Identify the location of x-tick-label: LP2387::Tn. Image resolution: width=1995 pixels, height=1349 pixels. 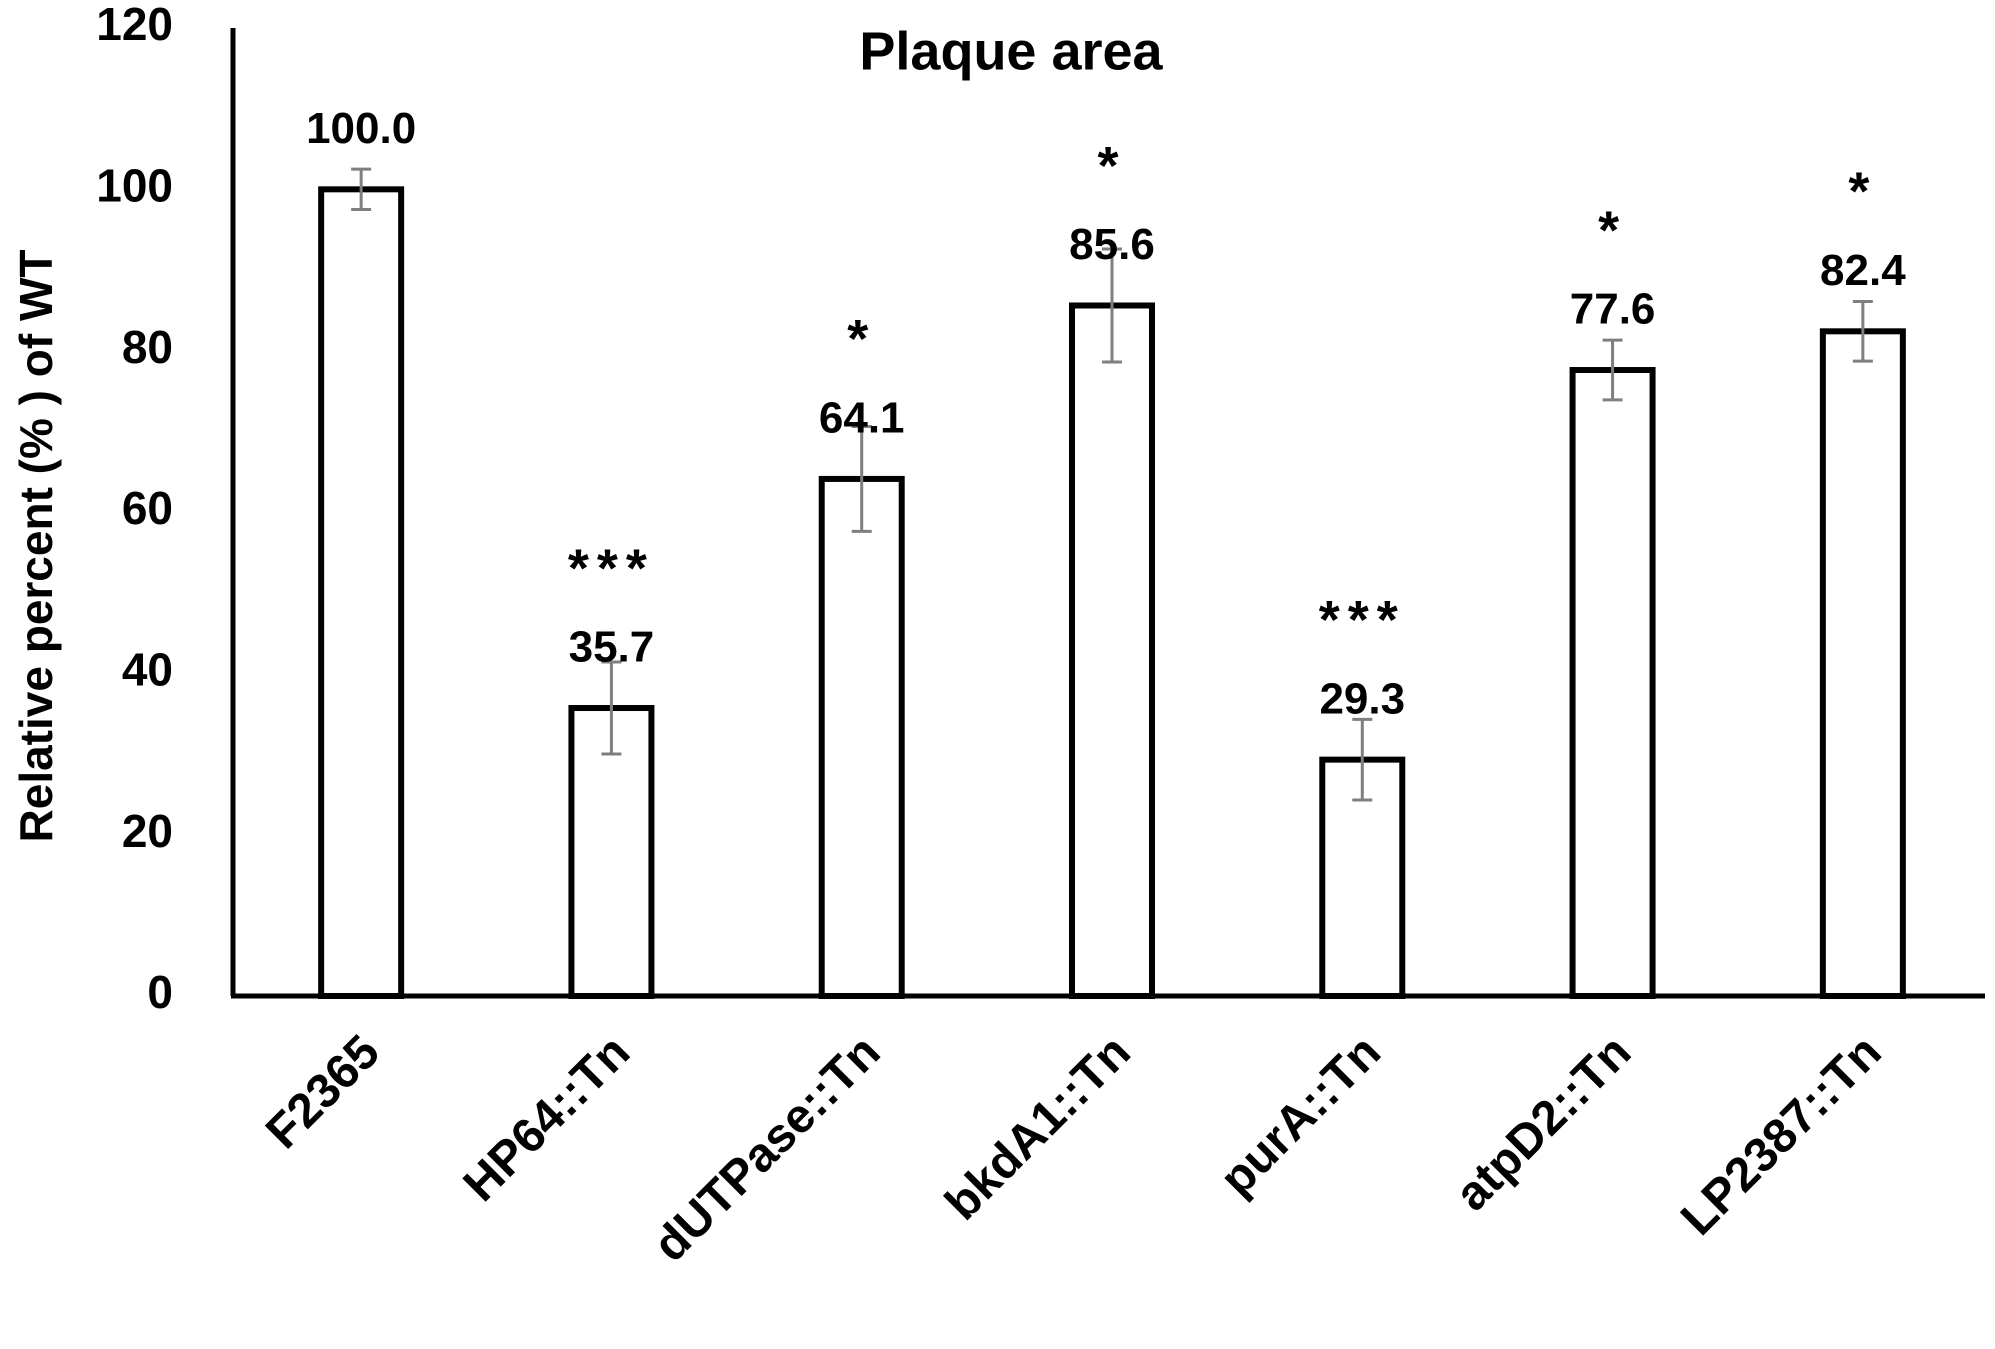
(1781, 1135).